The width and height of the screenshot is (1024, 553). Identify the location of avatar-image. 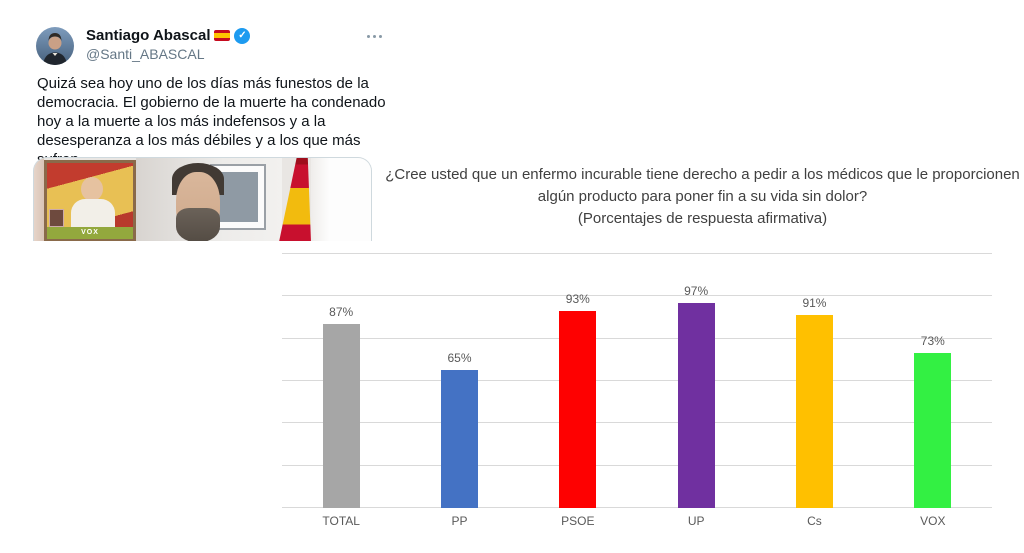
(55, 46).